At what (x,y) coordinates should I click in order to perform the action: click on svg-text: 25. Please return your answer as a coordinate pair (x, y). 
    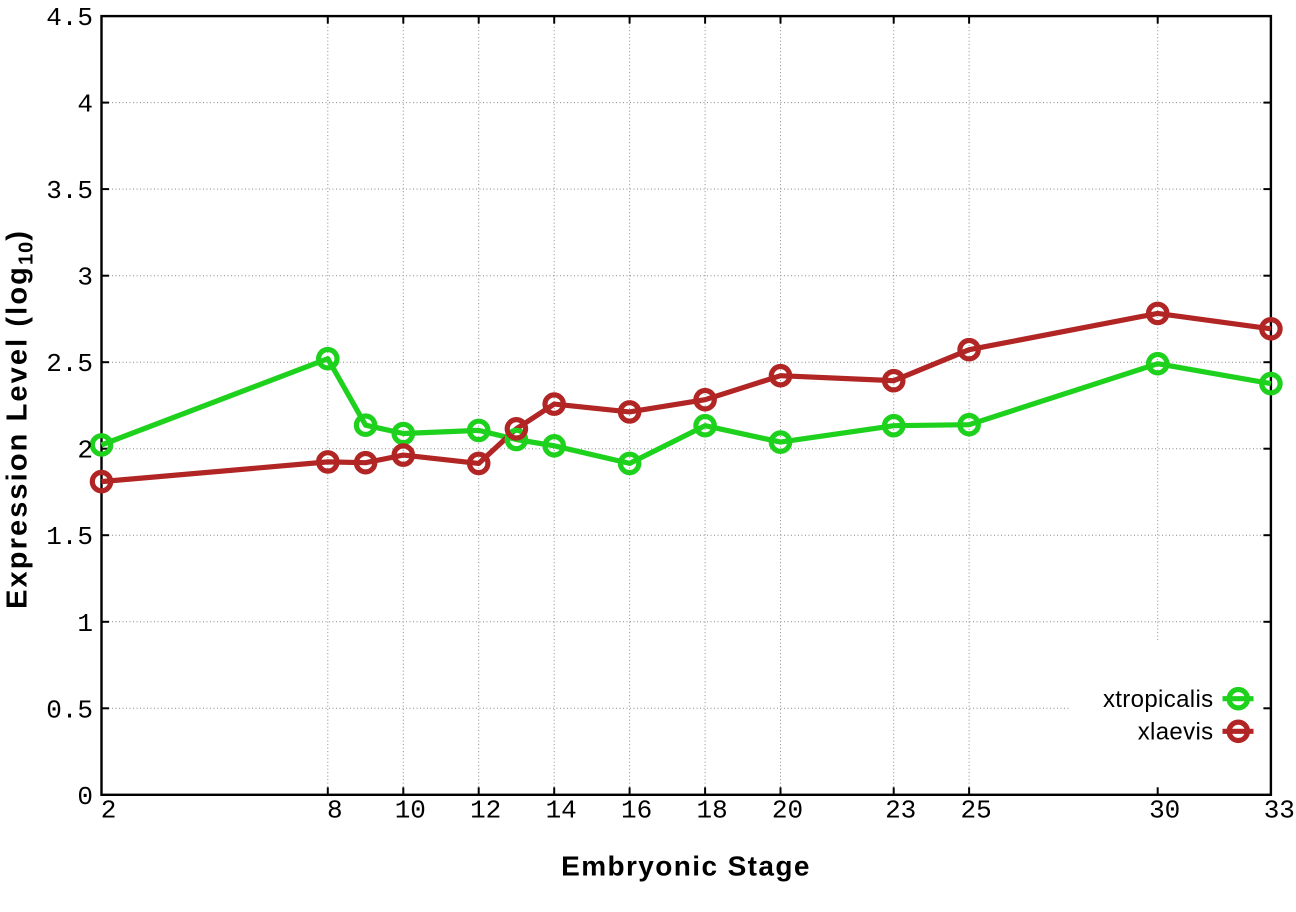
    Looking at the image, I should click on (975, 811).